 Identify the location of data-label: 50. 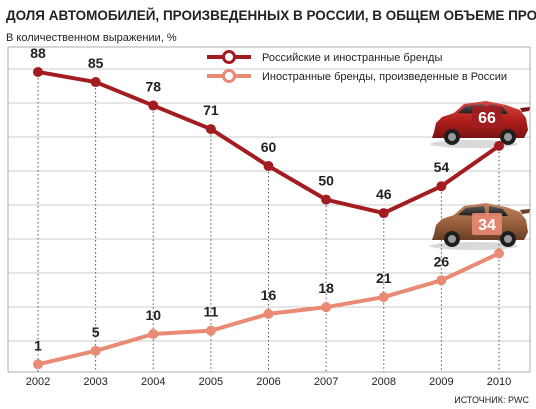
(326, 181).